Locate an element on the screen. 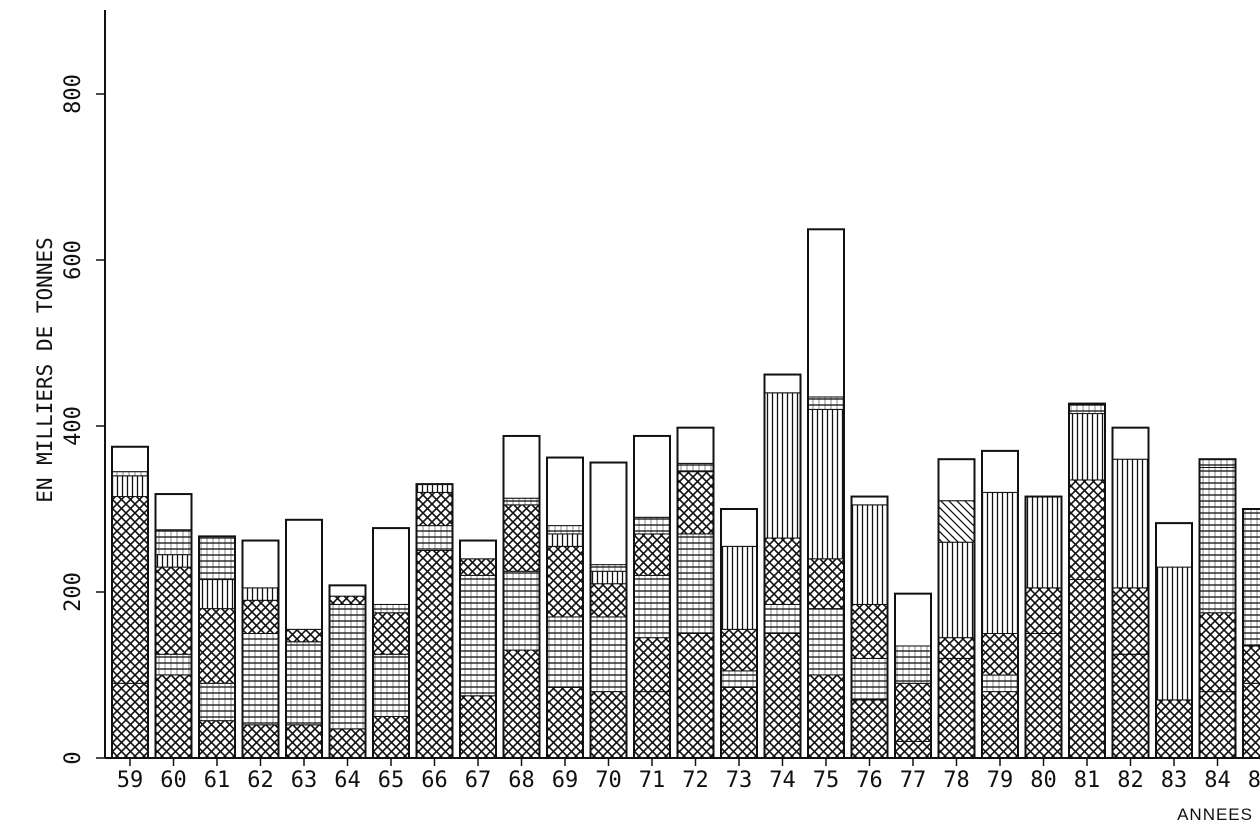 Image resolution: width=1260 pixels, height=827 pixels. x-tick-label: 79 is located at coordinates (1000, 780).